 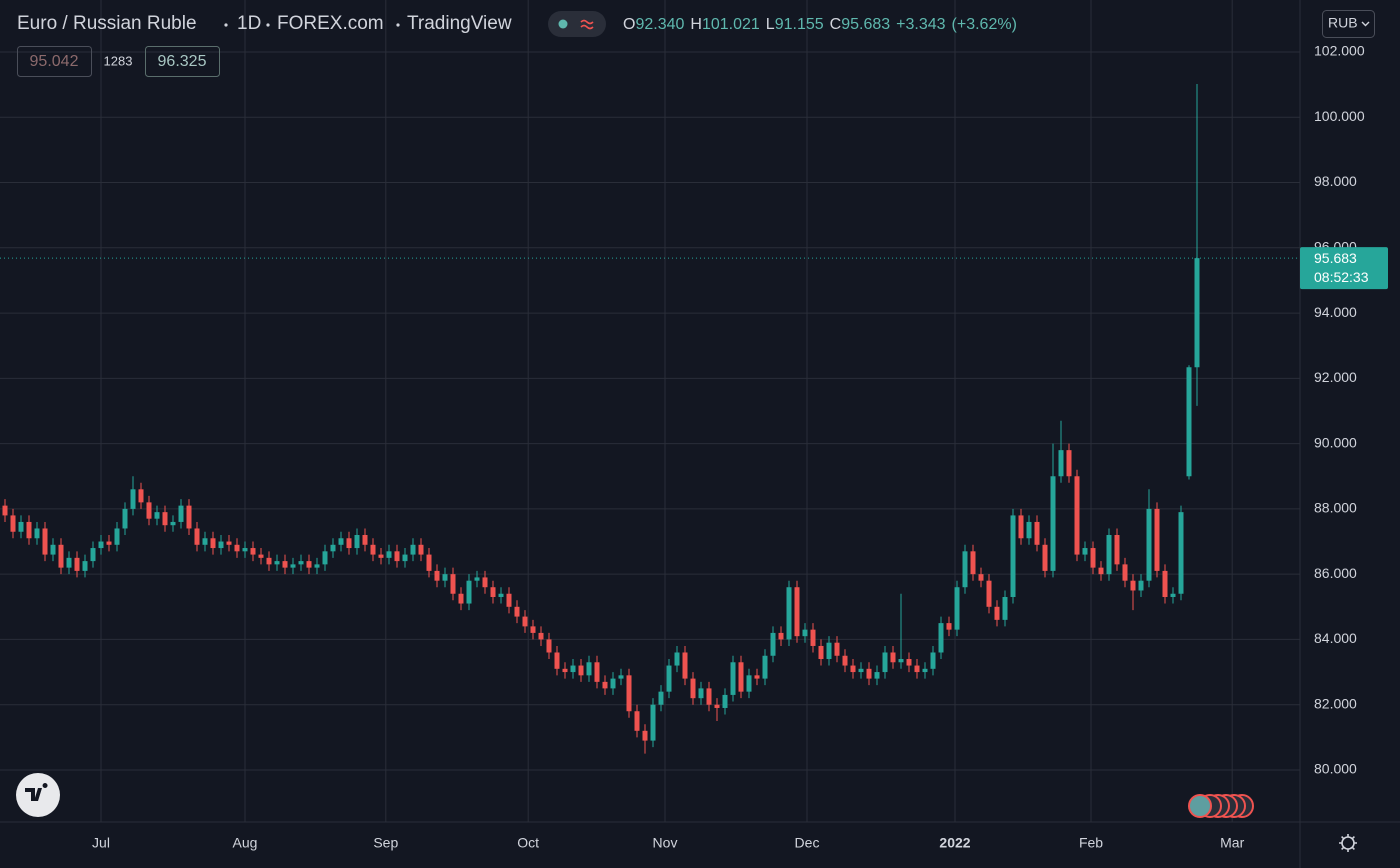 What do you see at coordinates (1335, 638) in the screenshot?
I see `y-tick-label: 84.000` at bounding box center [1335, 638].